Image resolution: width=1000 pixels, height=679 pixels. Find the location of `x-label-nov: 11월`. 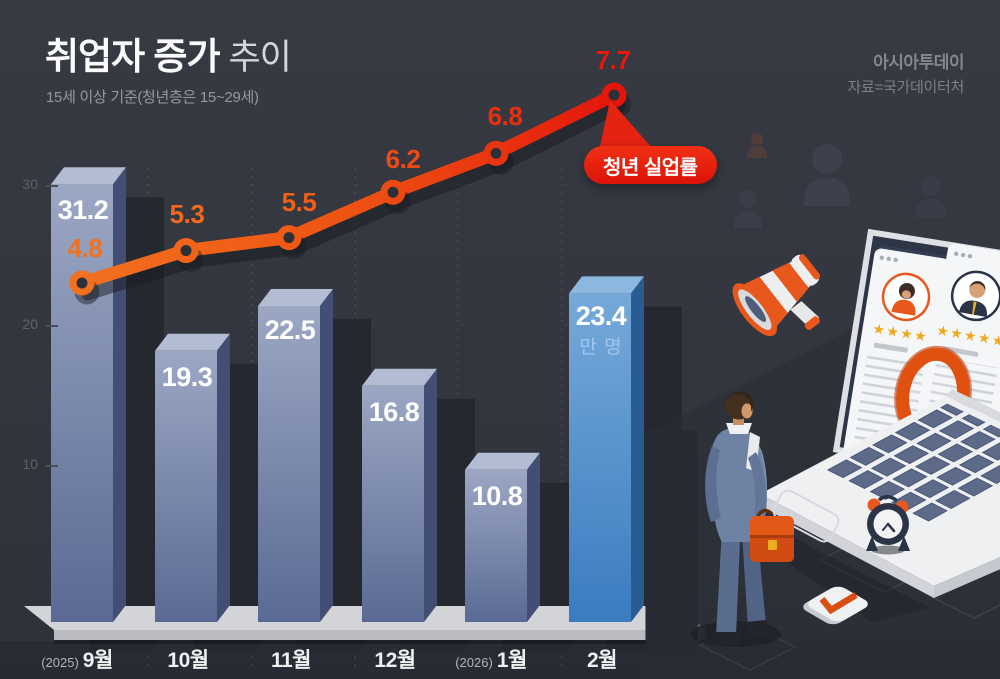

x-label-nov: 11월 is located at coordinates (291, 660).